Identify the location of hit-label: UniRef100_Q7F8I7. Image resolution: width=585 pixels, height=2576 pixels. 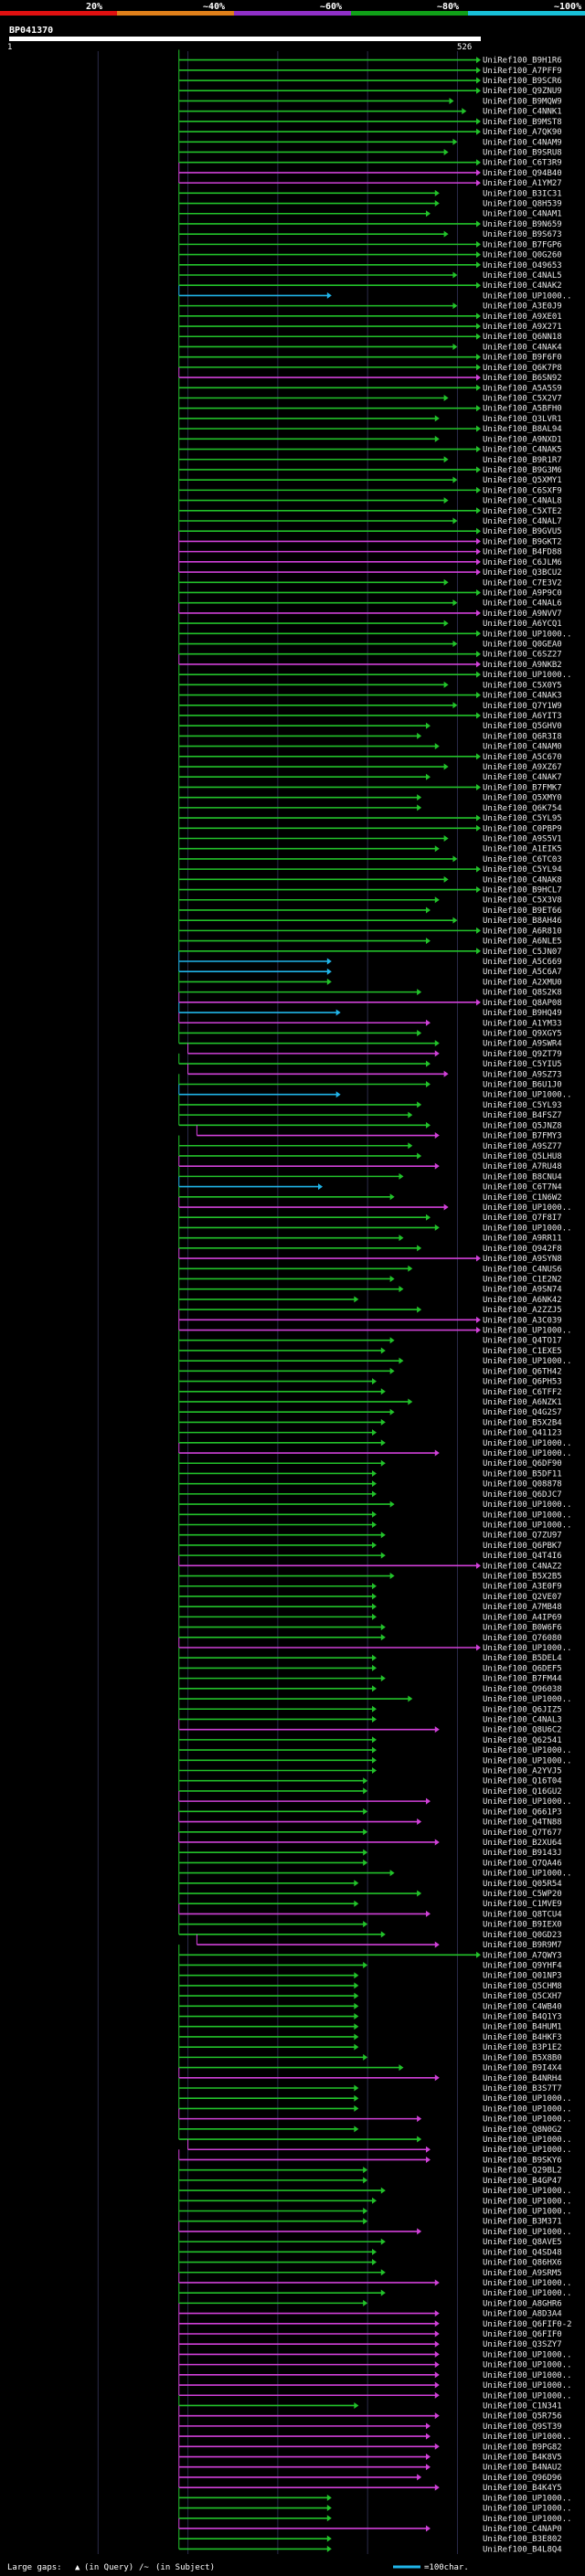
(522, 1218).